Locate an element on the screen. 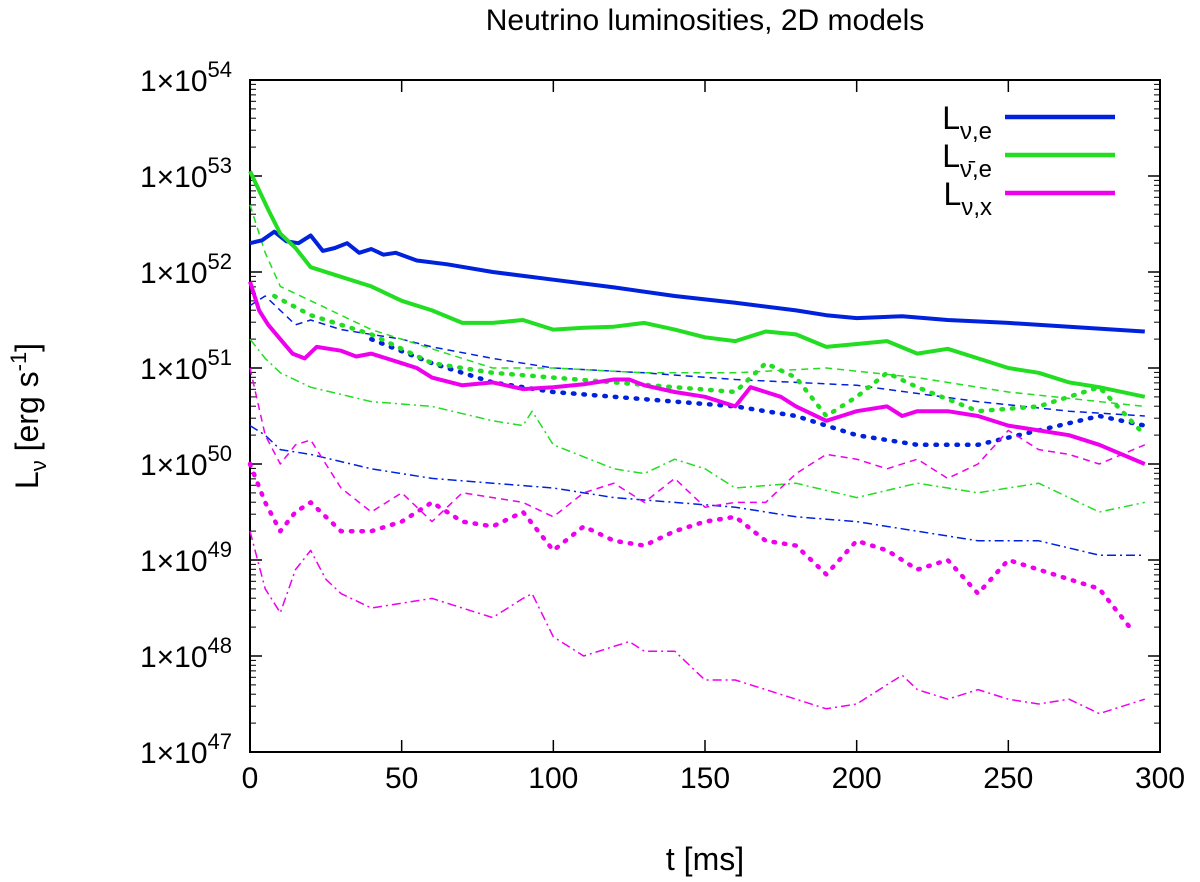 The width and height of the screenshot is (1200, 882). x-tick-label: 200 is located at coordinates (857, 778).